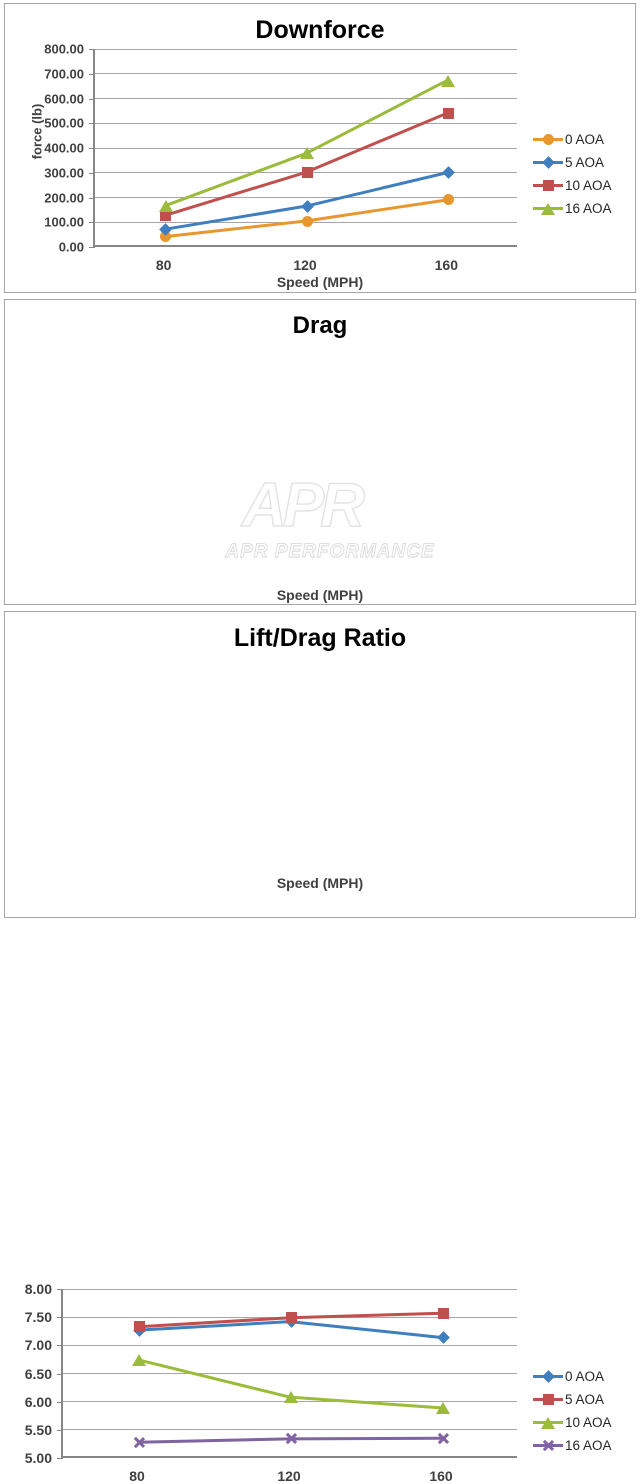 Image resolution: width=640 pixels, height=1484 pixels. Describe the element at coordinates (64, 173) in the screenshot. I see `y-axis-tick-label: 300.00` at that location.